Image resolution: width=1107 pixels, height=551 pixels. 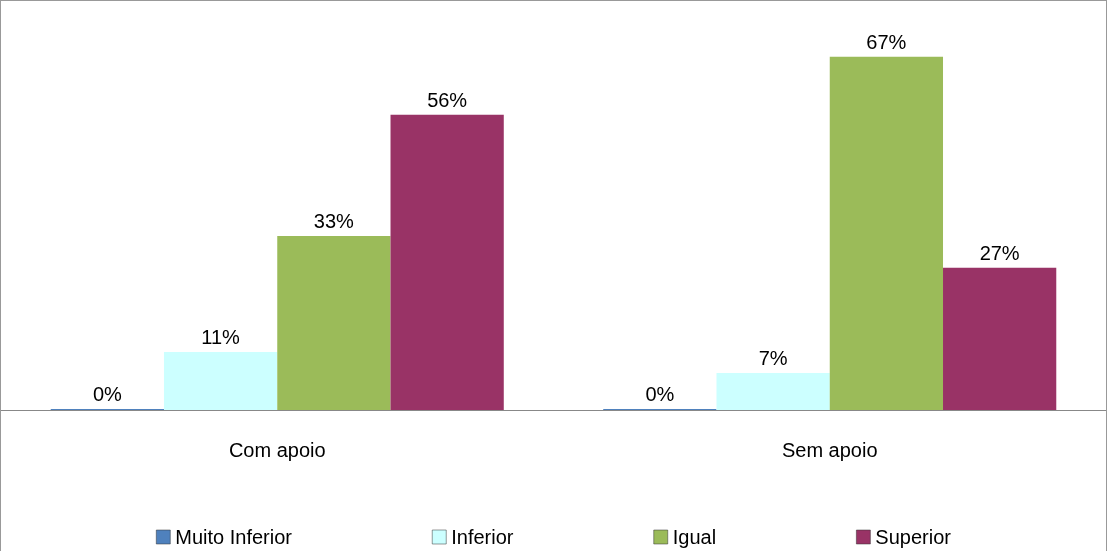 I want to click on x-tick-label: Com apoio, so click(x=277, y=450).